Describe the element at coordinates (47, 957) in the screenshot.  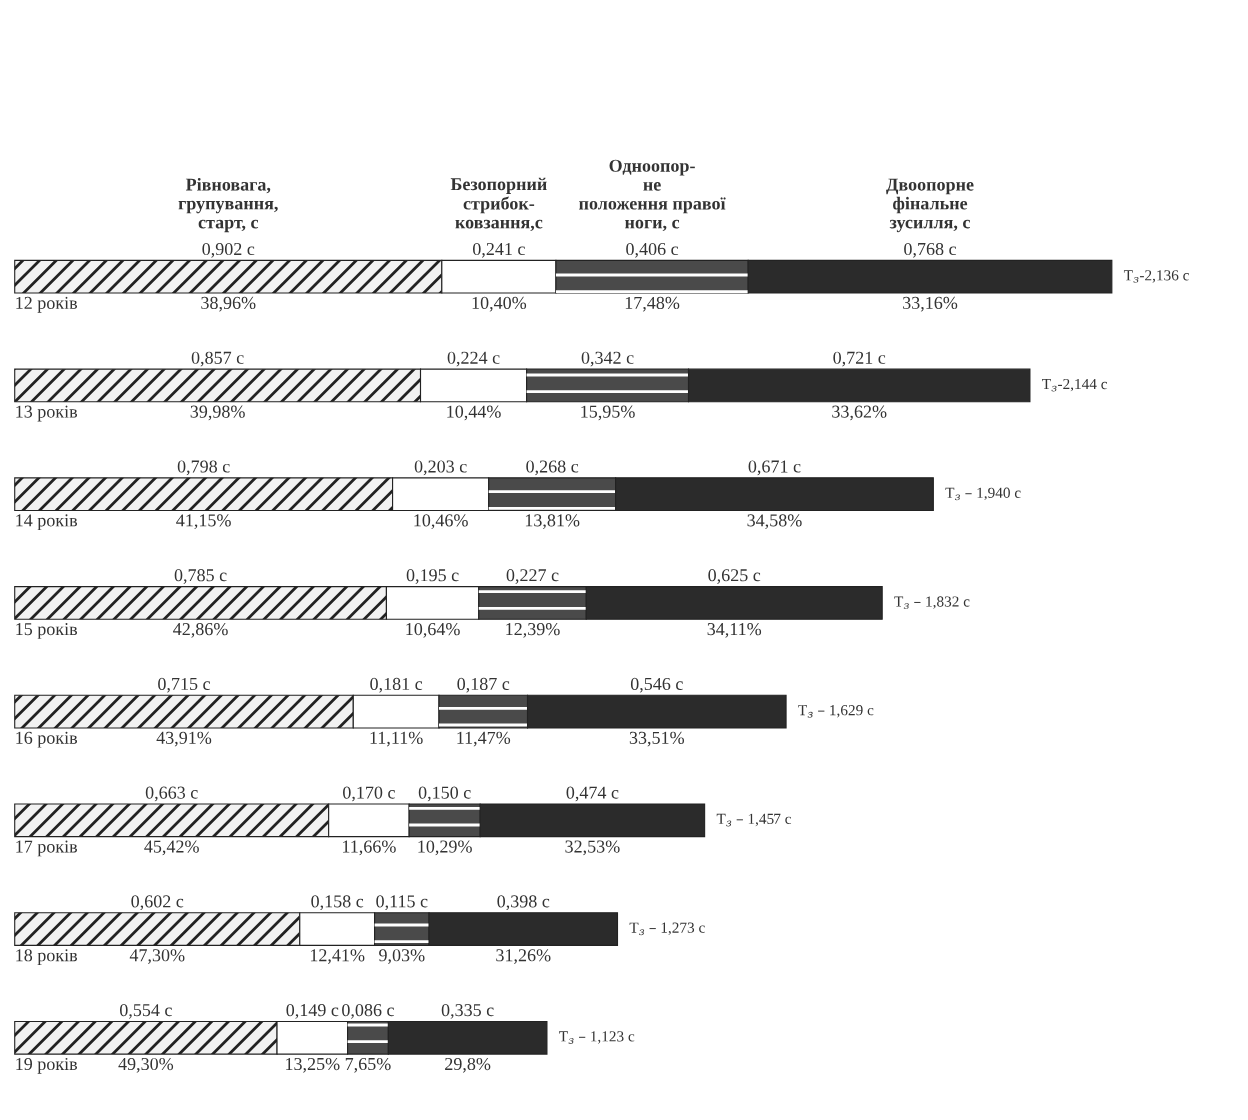
I see `y-tick-label: 18 років` at that location.